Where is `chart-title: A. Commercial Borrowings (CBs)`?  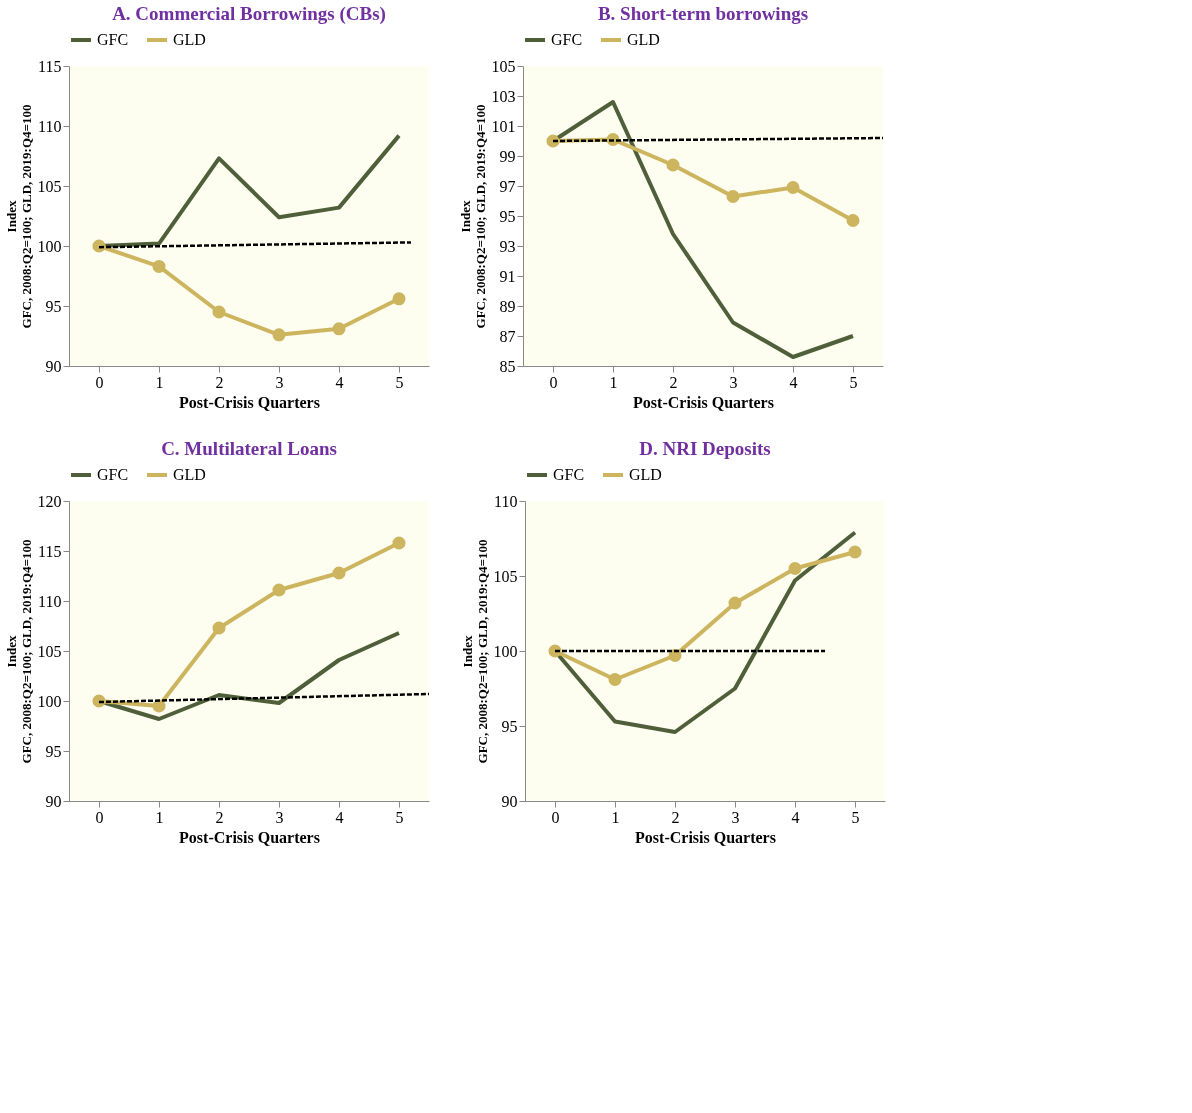 chart-title: A. Commercial Borrowings (CBs) is located at coordinates (249, 14).